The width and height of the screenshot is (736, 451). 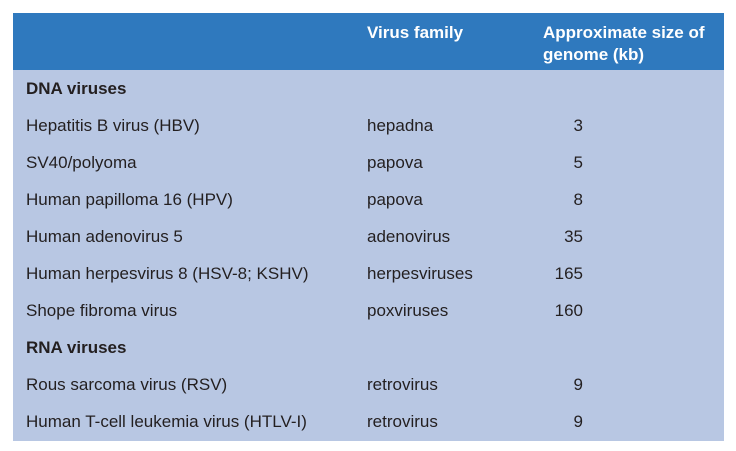 I want to click on section-row-rna-viruses: RNA viruses, so click(x=368, y=347).